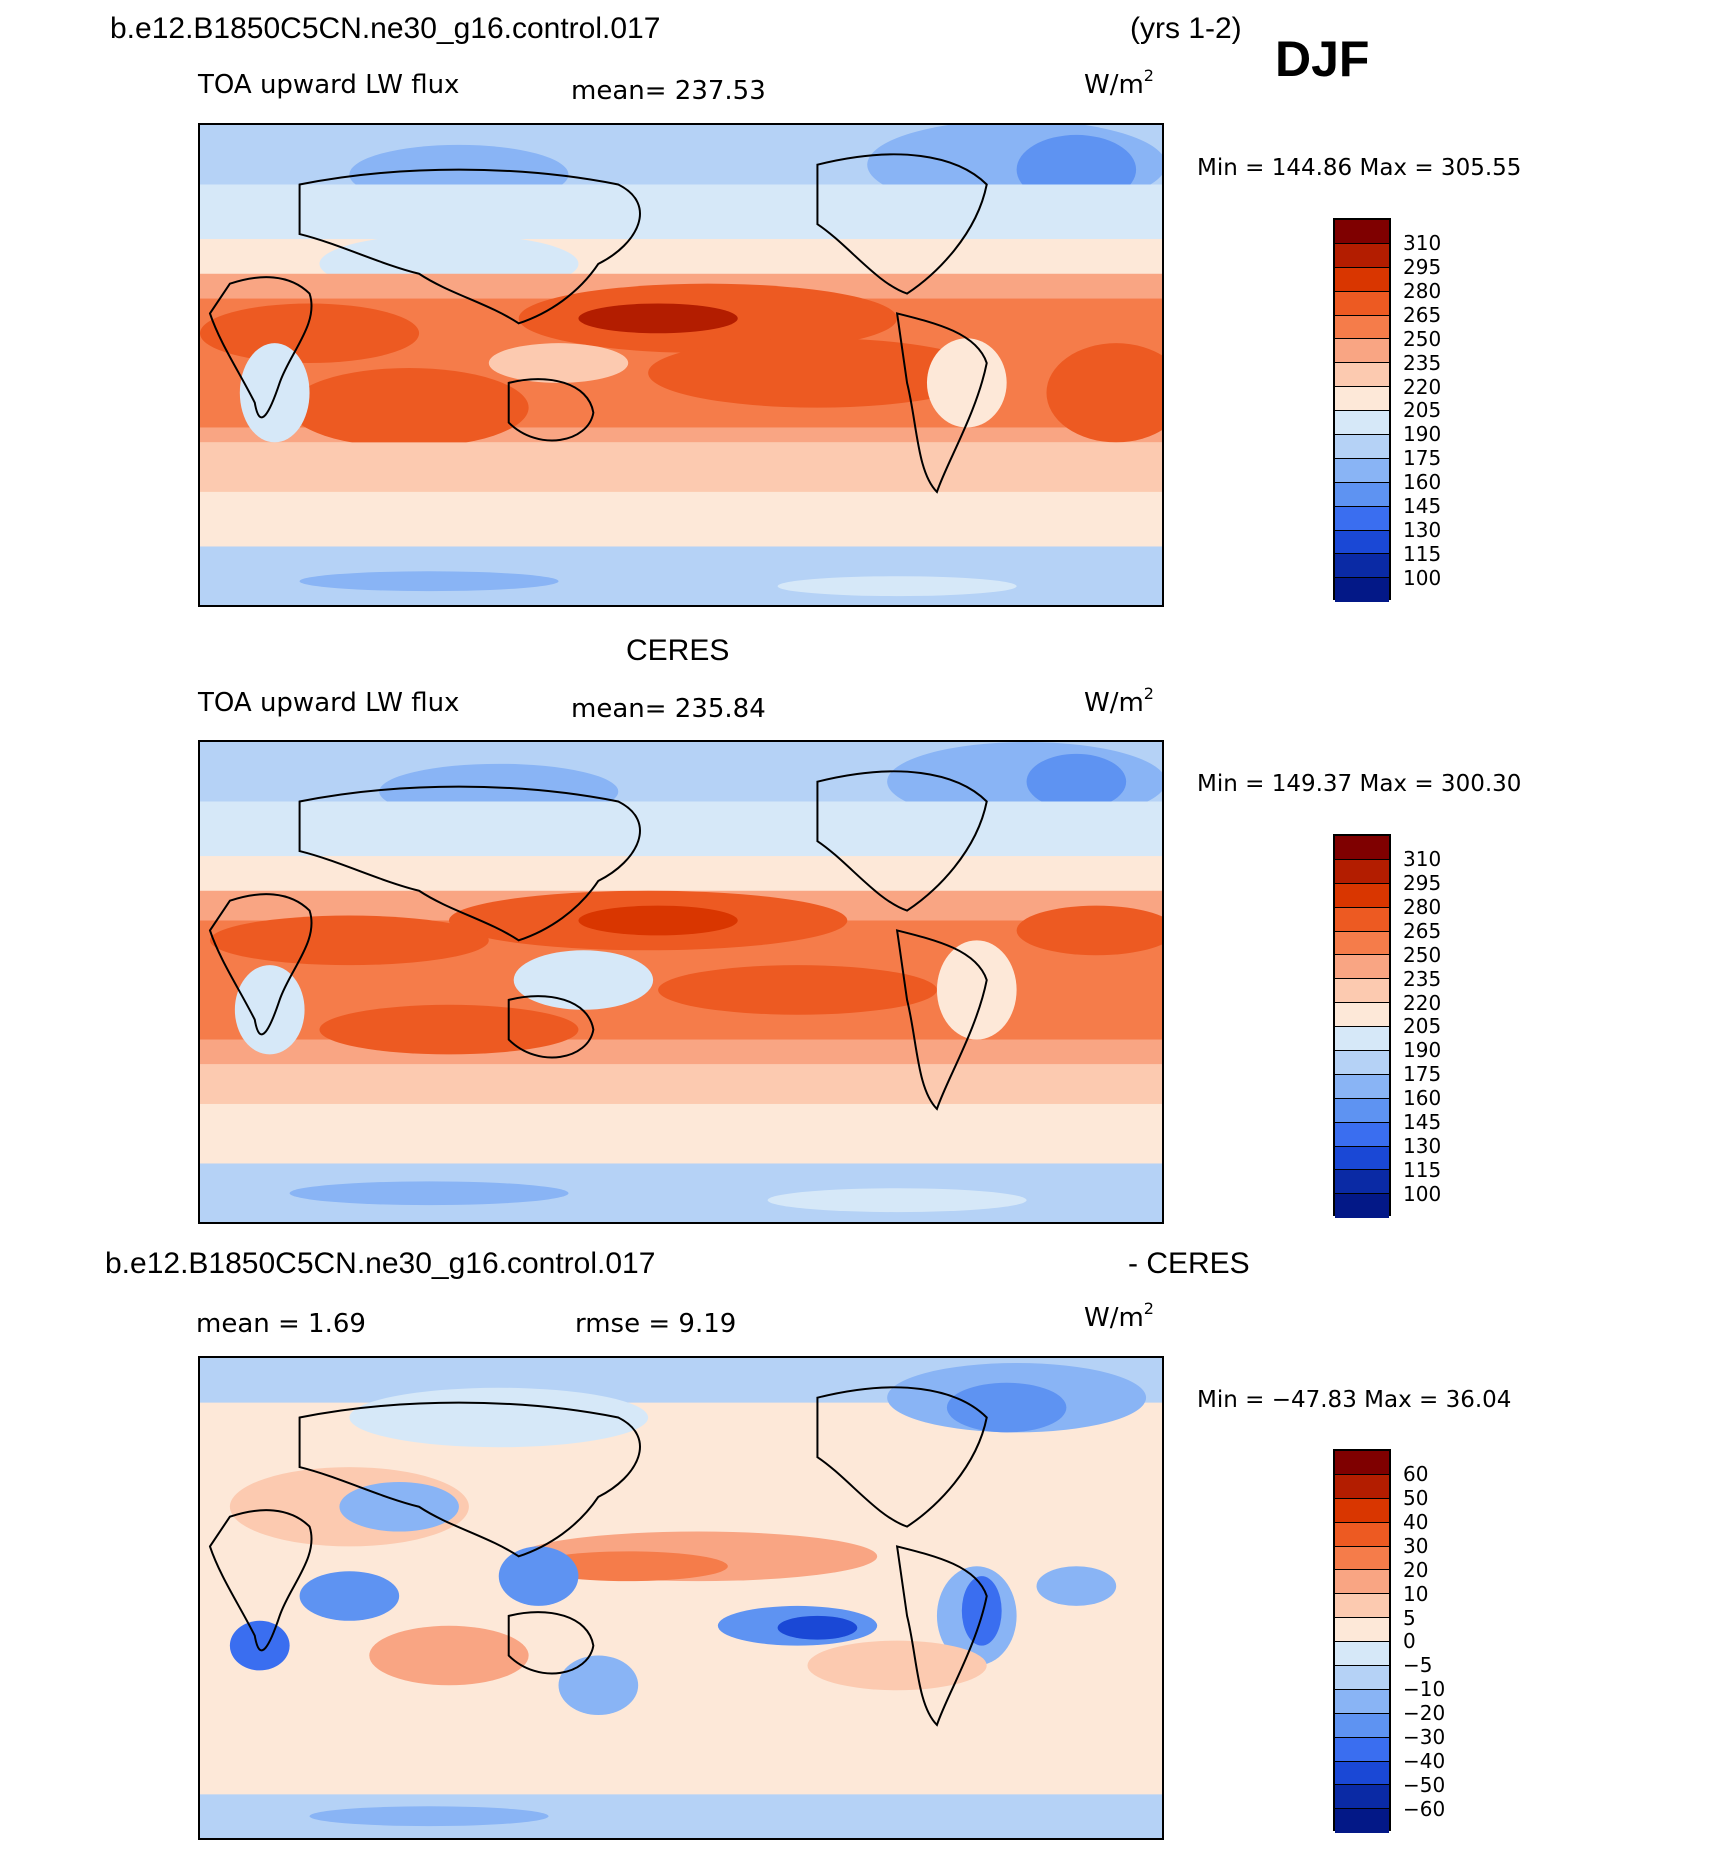 This screenshot has width=1710, height=1869. I want to click on panel1-colorbar, so click(1362, 410).